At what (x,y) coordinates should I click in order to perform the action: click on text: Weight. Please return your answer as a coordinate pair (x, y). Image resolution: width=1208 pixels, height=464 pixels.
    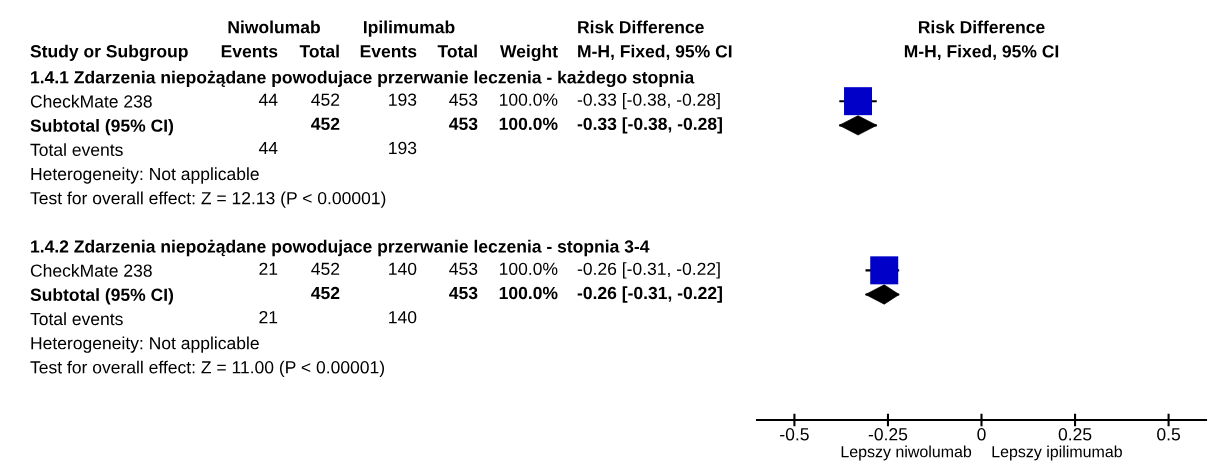
    Looking at the image, I should click on (529, 53).